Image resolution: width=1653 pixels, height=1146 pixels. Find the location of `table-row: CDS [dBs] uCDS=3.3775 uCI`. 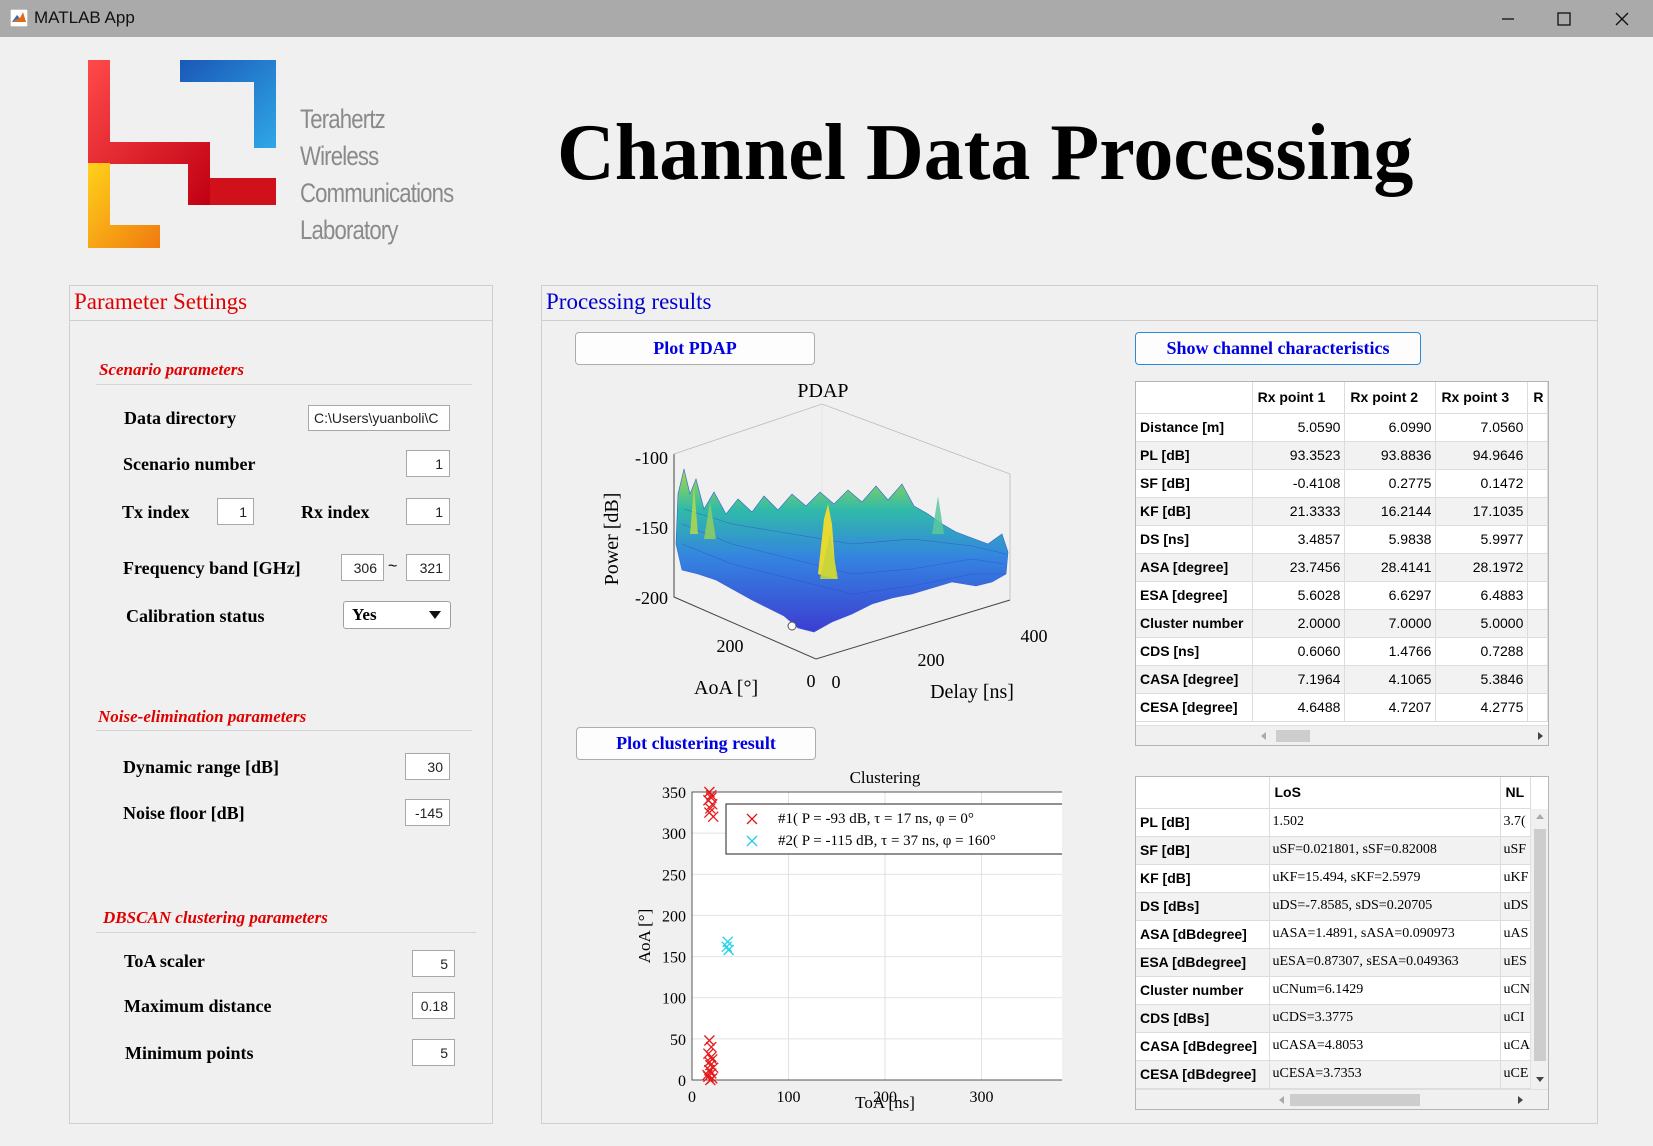

table-row: CDS [dBs] uCDS=3.3775 uCI is located at coordinates (1333, 1018).